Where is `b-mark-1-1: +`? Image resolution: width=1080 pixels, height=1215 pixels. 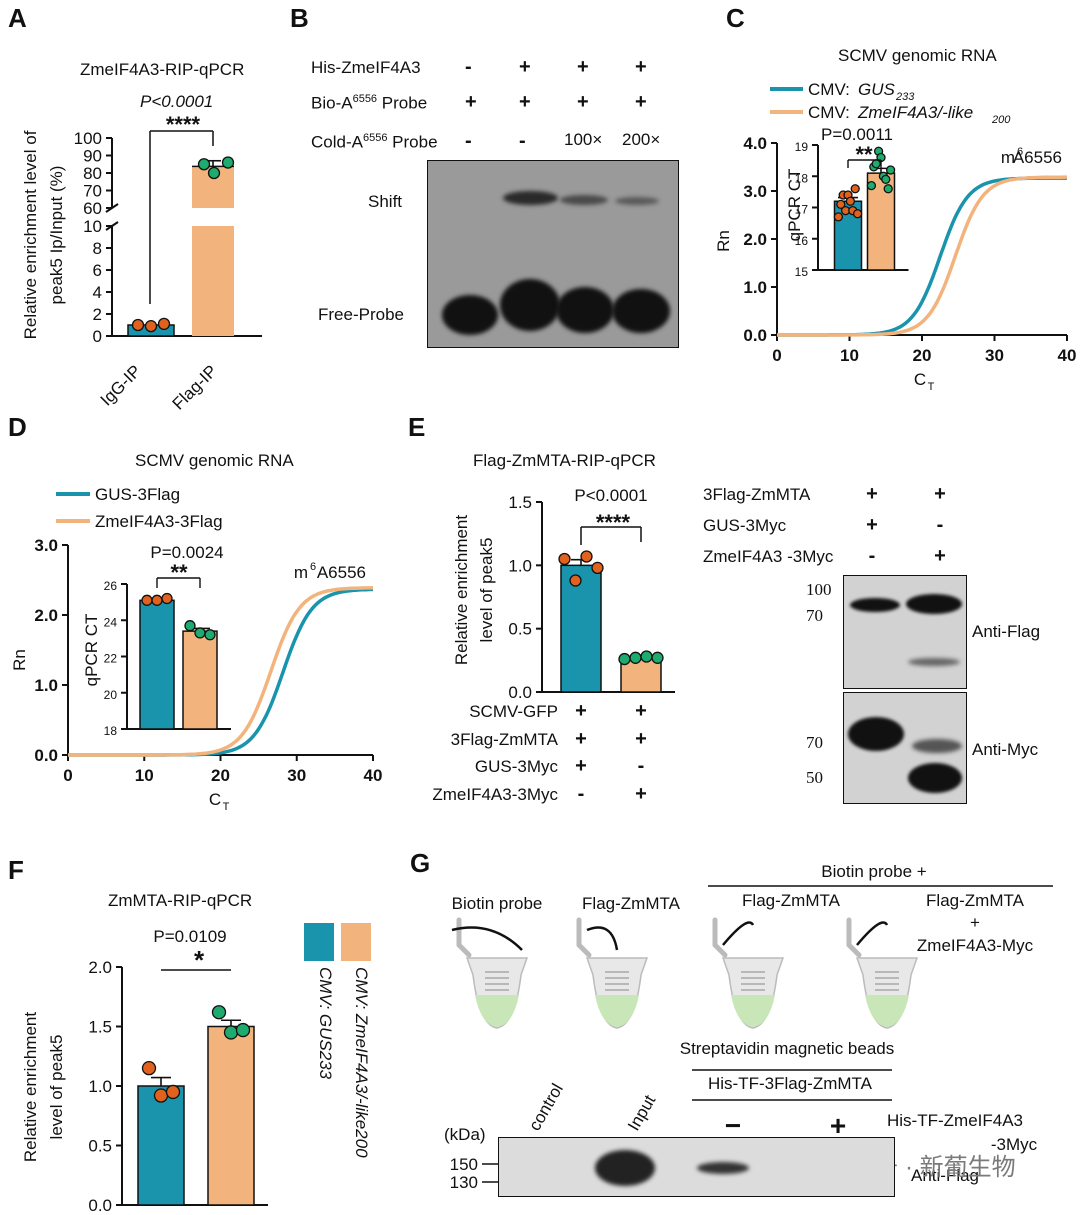 b-mark-1-1: + is located at coordinates (525, 102).